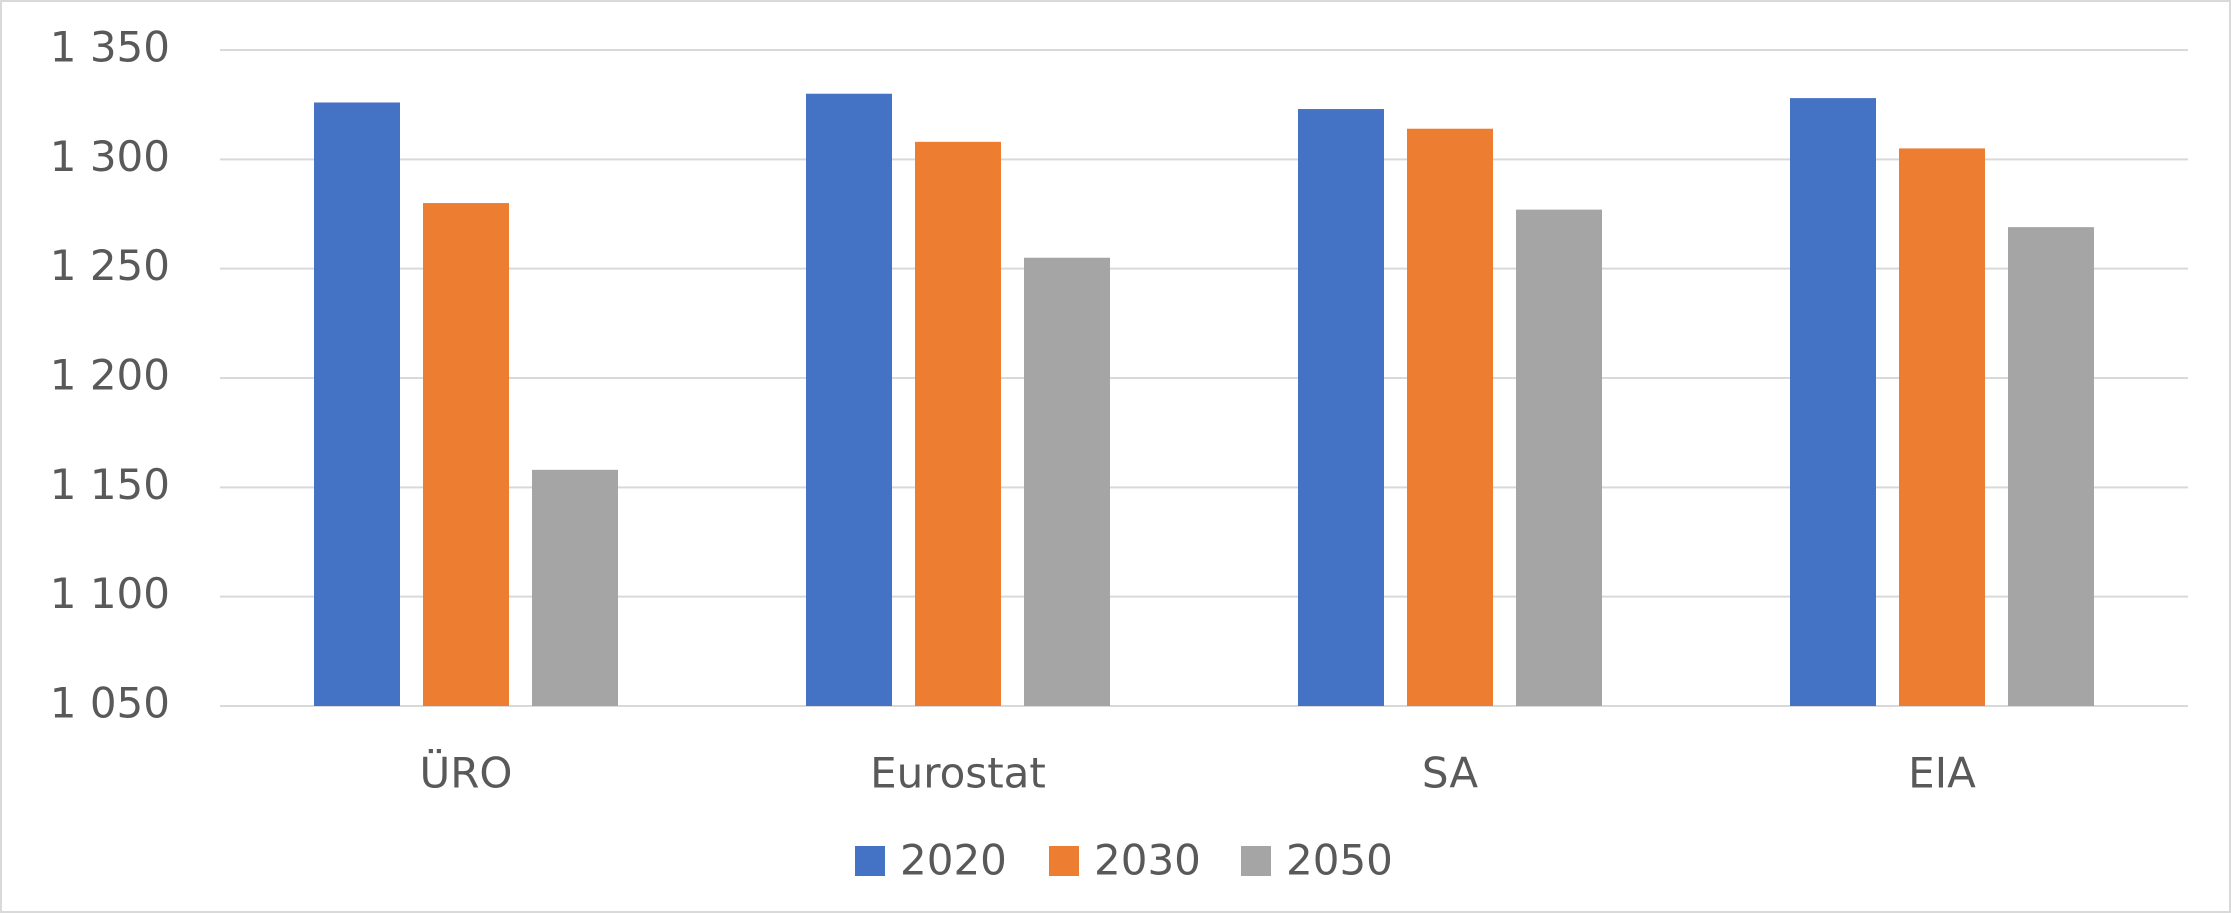 The height and width of the screenshot is (913, 2231). Describe the element at coordinates (110, 156) in the screenshot. I see `y-tick-label: 1 300` at that location.